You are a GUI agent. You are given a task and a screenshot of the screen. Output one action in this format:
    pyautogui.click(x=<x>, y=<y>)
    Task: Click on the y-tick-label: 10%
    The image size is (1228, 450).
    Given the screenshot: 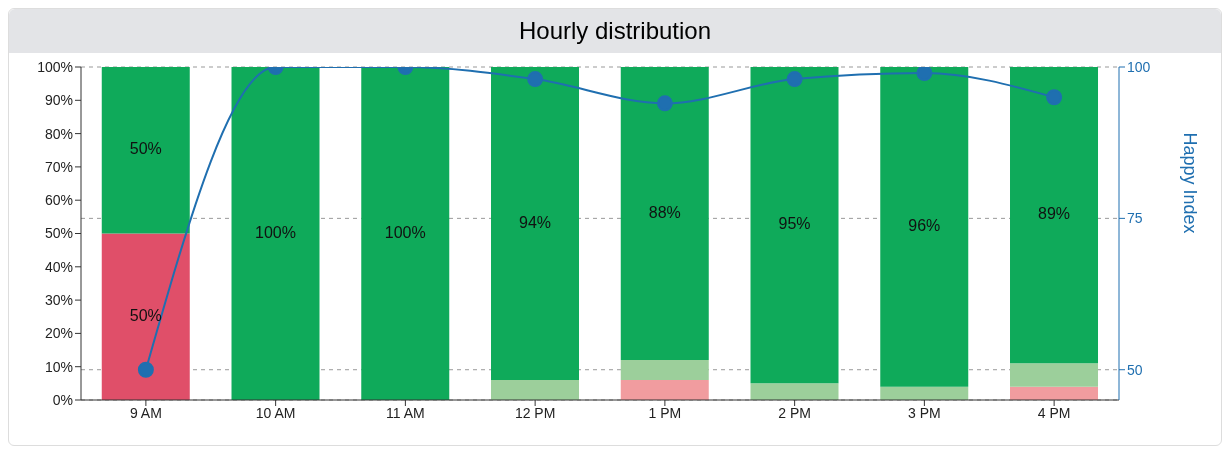 What is the action you would take?
    pyautogui.click(x=58, y=366)
    